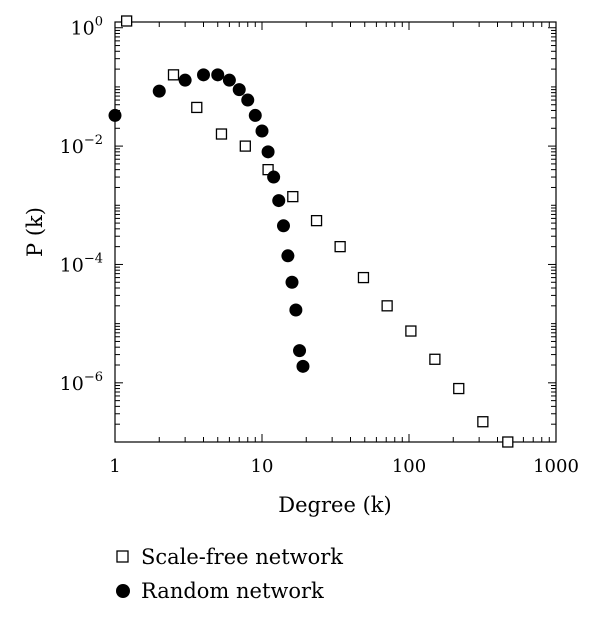 The width and height of the screenshot is (600, 624). I want to click on legend-item-random: Random network, so click(228, 591).